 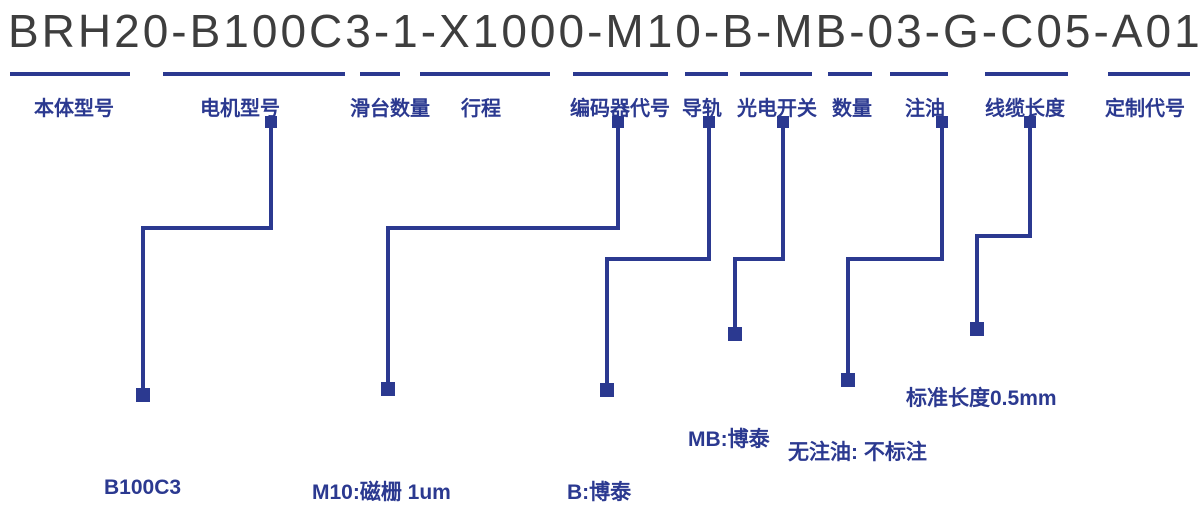 I want to click on underline-photo-switch, so click(x=776, y=74).